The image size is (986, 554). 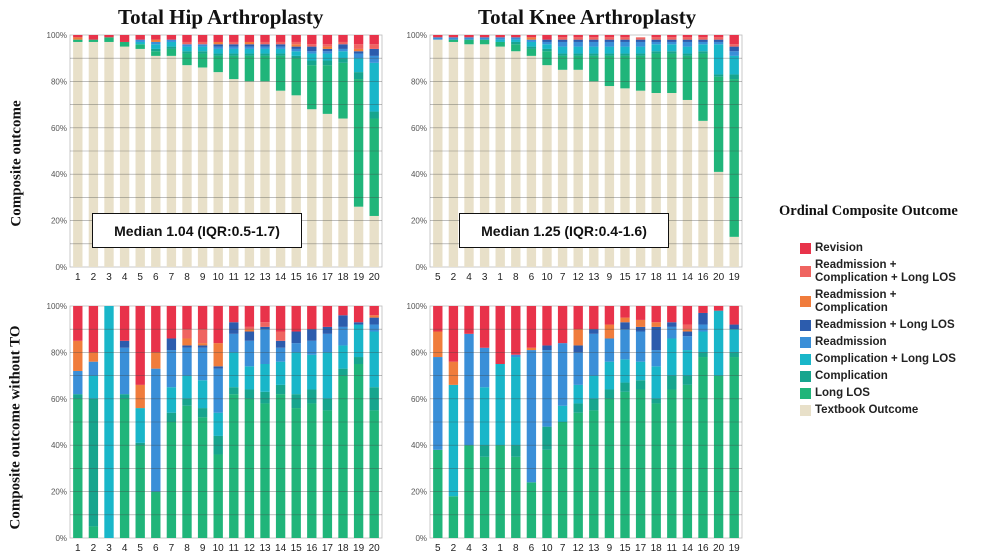 What do you see at coordinates (610, 277) in the screenshot?
I see `x-tick-label: 9` at bounding box center [610, 277].